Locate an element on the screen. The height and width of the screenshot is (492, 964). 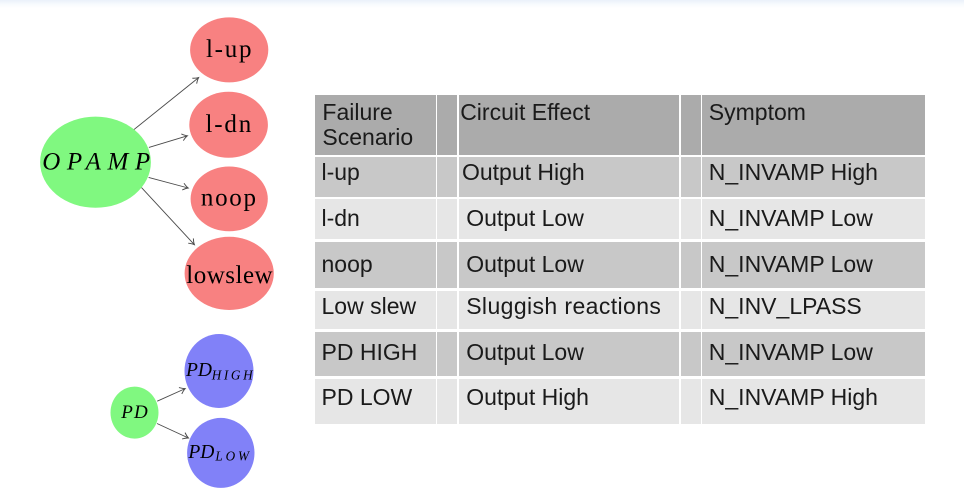
svg-text: noop is located at coordinates (229, 198).